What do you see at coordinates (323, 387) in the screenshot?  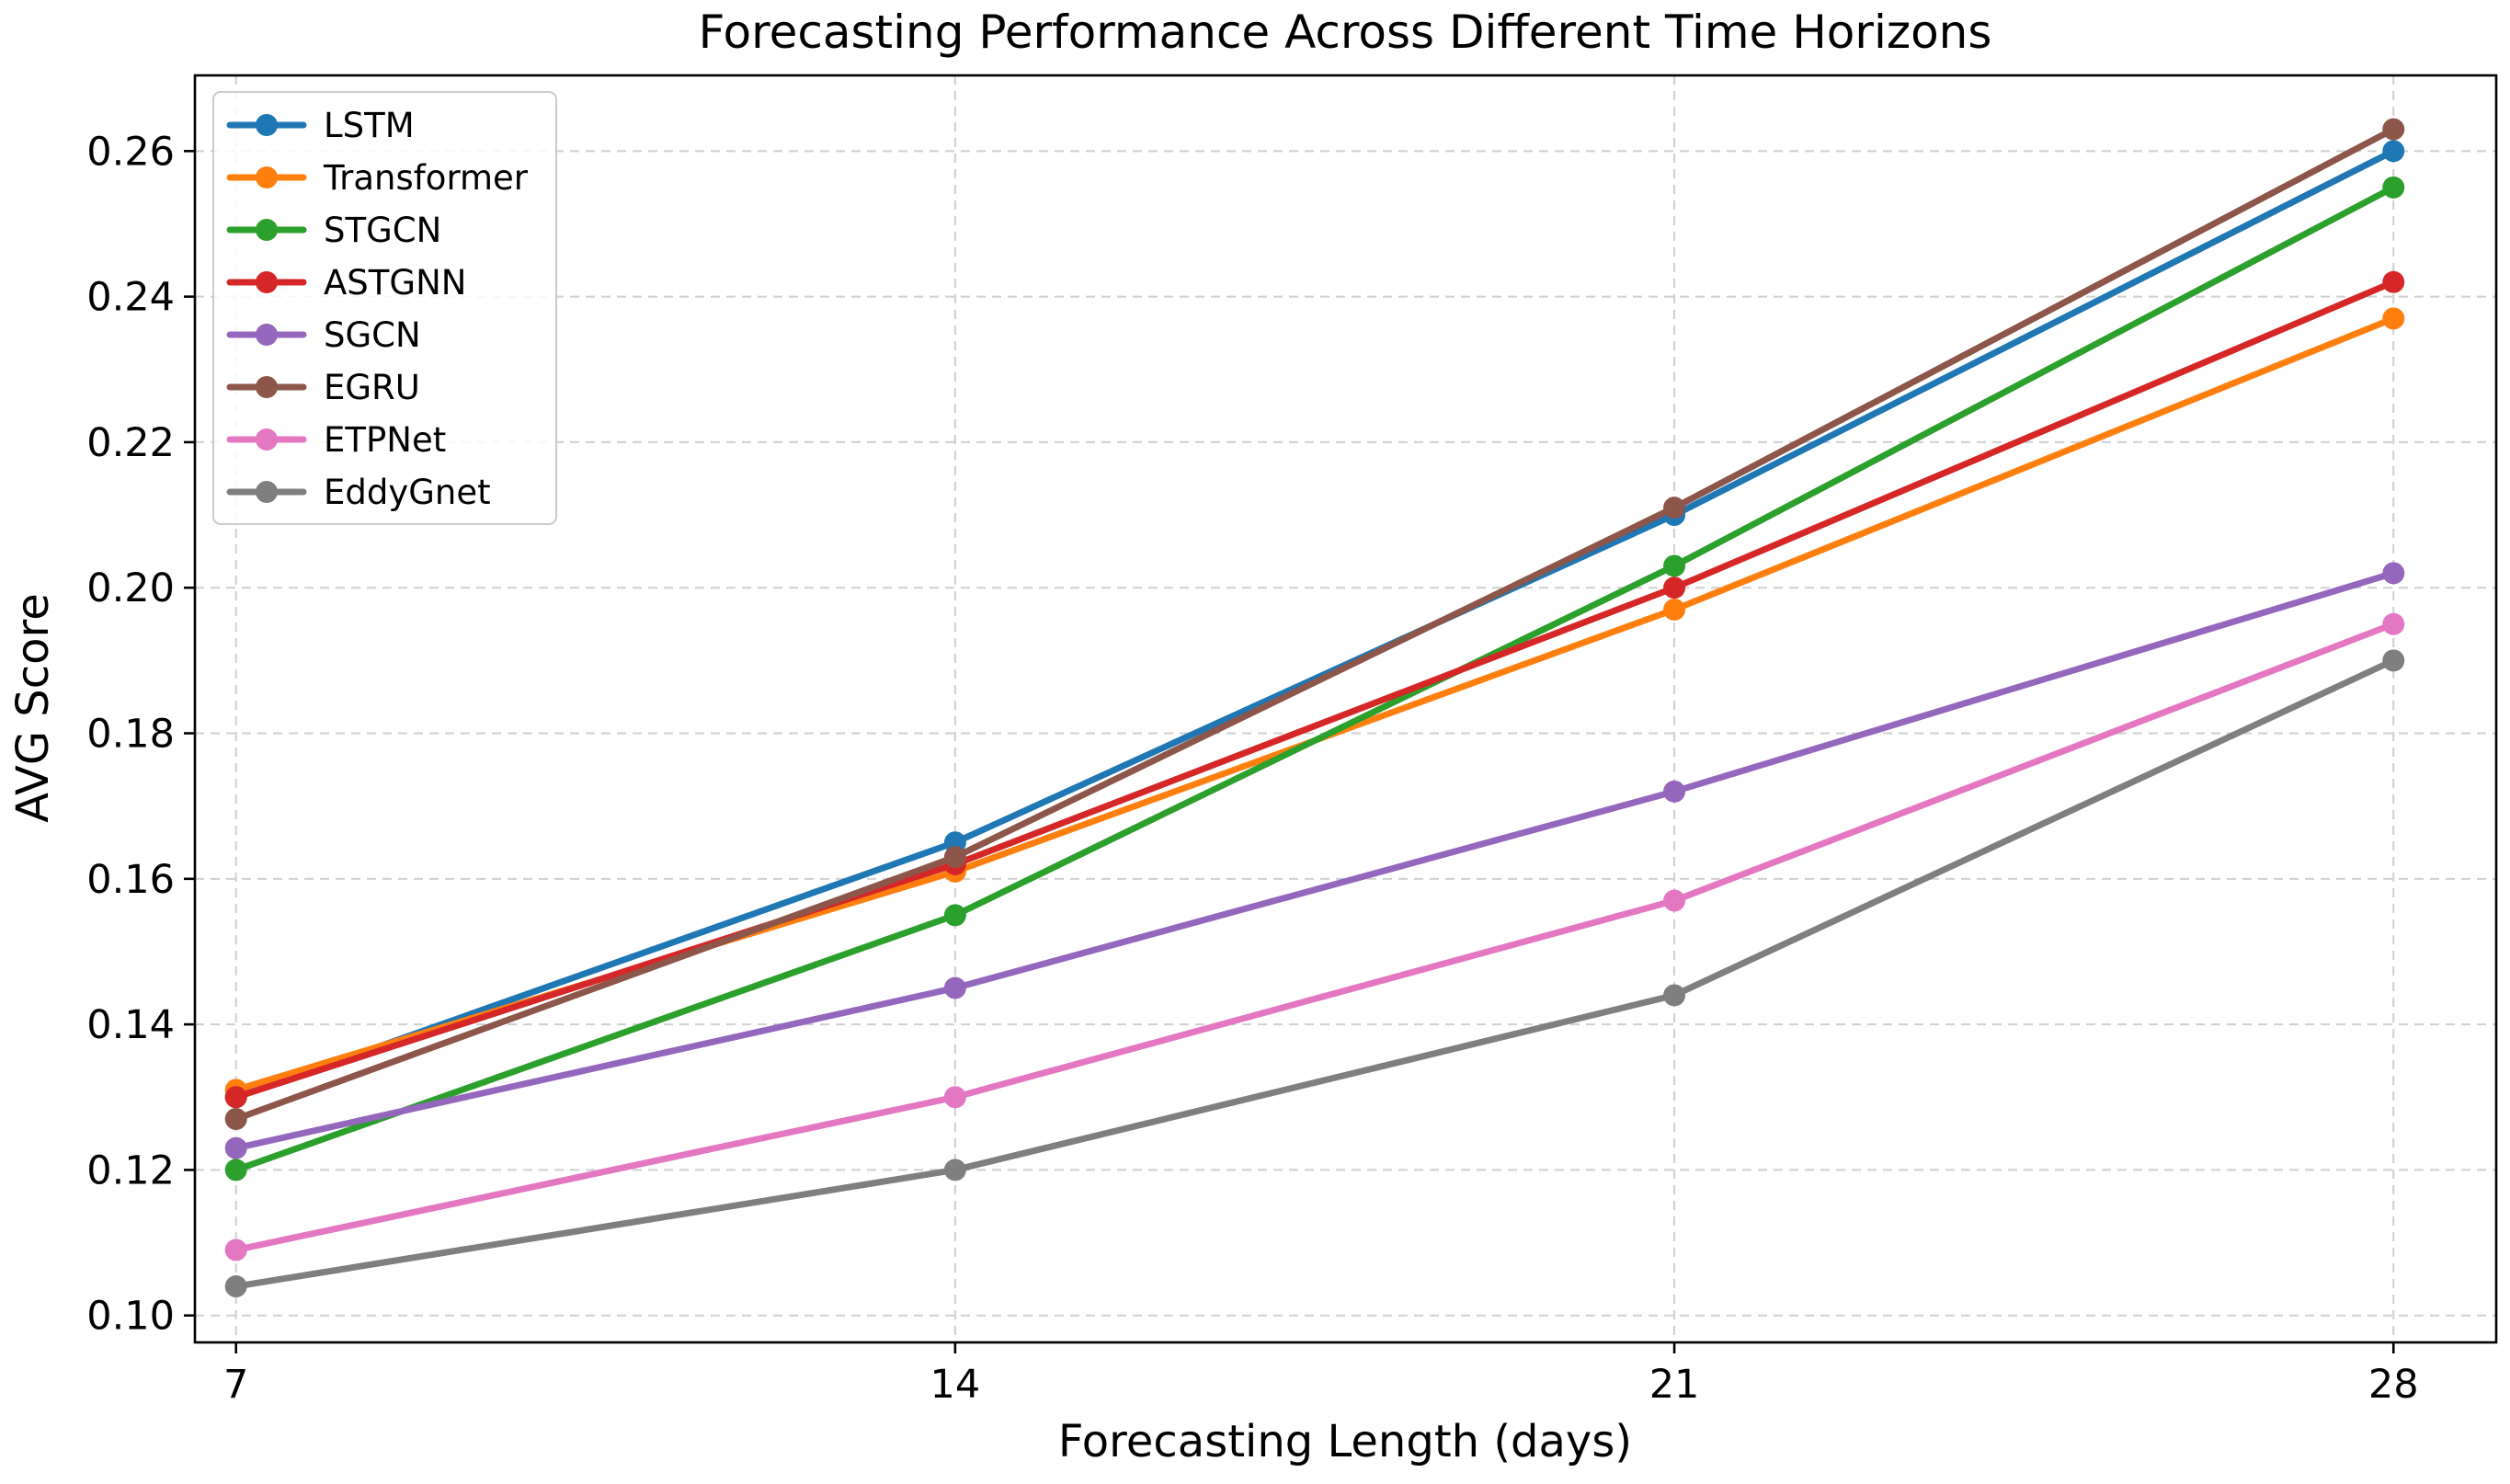 I see `legend-item-egru: EGRU` at bounding box center [323, 387].